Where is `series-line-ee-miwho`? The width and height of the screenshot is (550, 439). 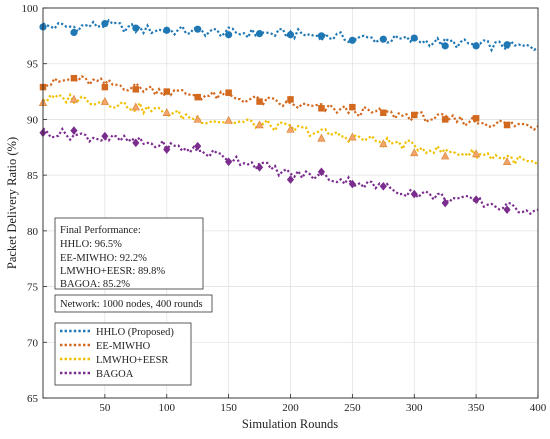
series-line-ee-miwho is located at coordinates (290, 103).